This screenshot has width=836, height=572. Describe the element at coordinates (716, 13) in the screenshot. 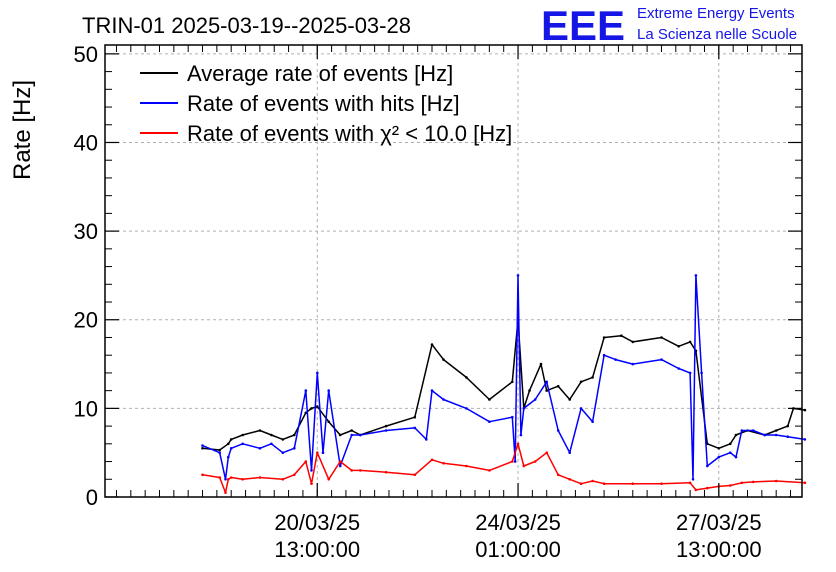

I see `brand-line-1: Extreme Energy Events` at that location.